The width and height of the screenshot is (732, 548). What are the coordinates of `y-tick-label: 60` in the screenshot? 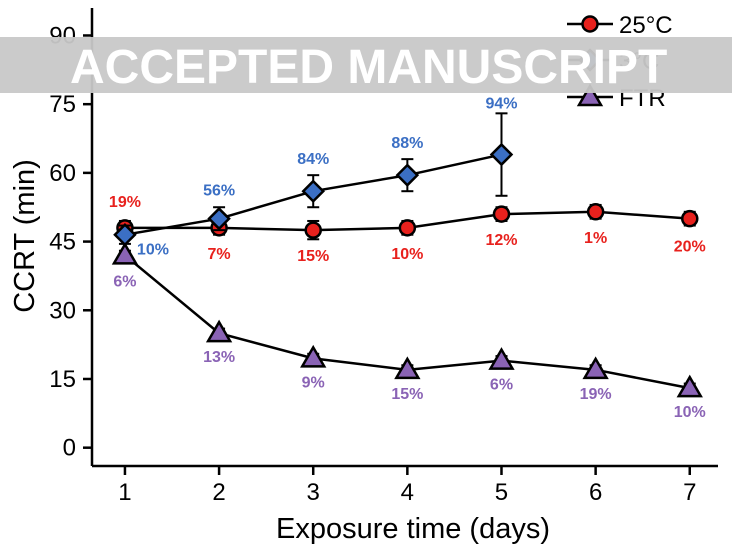 It's located at (62, 173).